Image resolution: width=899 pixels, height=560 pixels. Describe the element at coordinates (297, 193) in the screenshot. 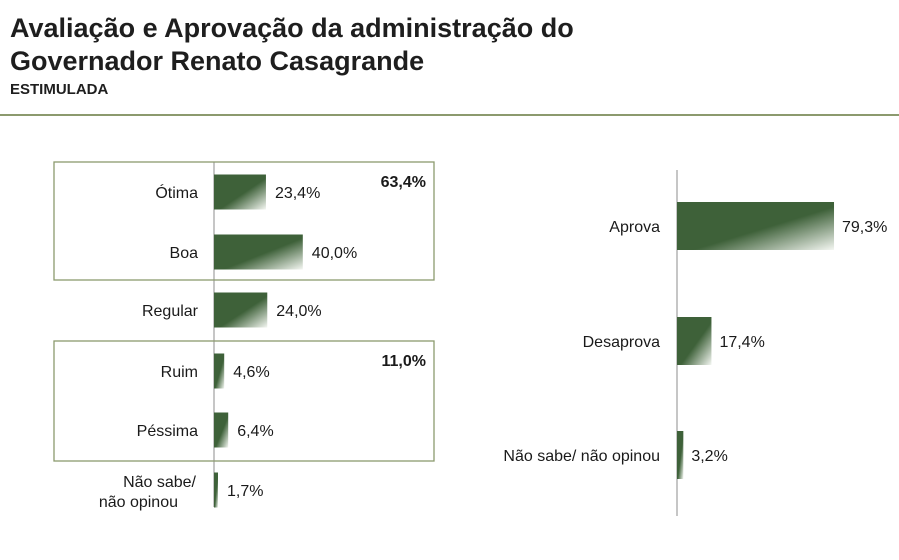

I see `value-label-otima: 23,4%` at that location.